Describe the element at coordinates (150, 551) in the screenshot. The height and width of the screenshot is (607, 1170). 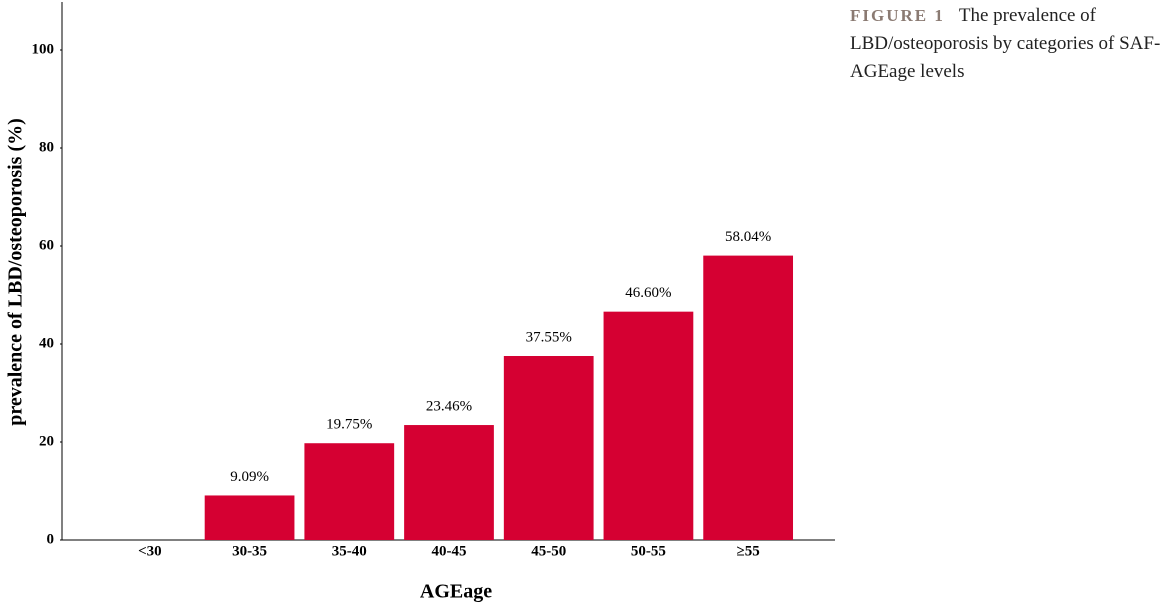
I see `x-tick-label: <30` at that location.